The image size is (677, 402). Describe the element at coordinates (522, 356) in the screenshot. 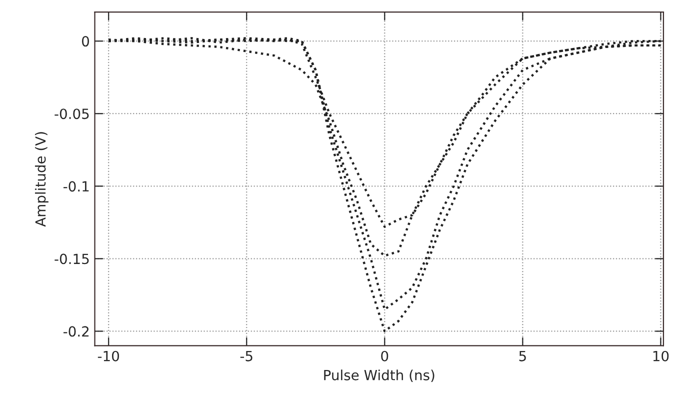

I see `x-tick-label: 5` at that location.